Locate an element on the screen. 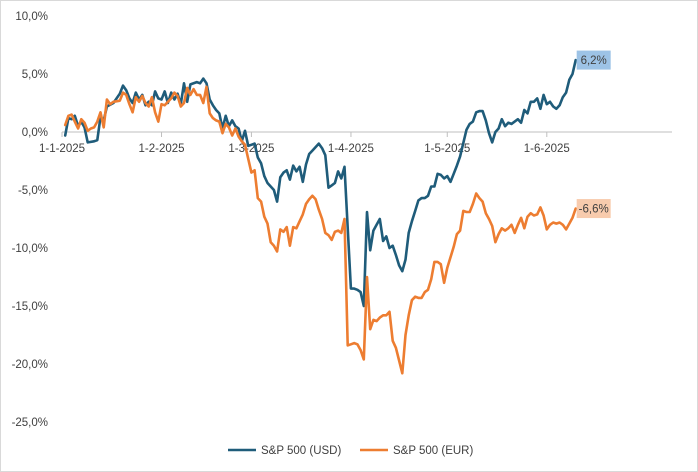  end-label-text: 6,2% is located at coordinates (594, 61).